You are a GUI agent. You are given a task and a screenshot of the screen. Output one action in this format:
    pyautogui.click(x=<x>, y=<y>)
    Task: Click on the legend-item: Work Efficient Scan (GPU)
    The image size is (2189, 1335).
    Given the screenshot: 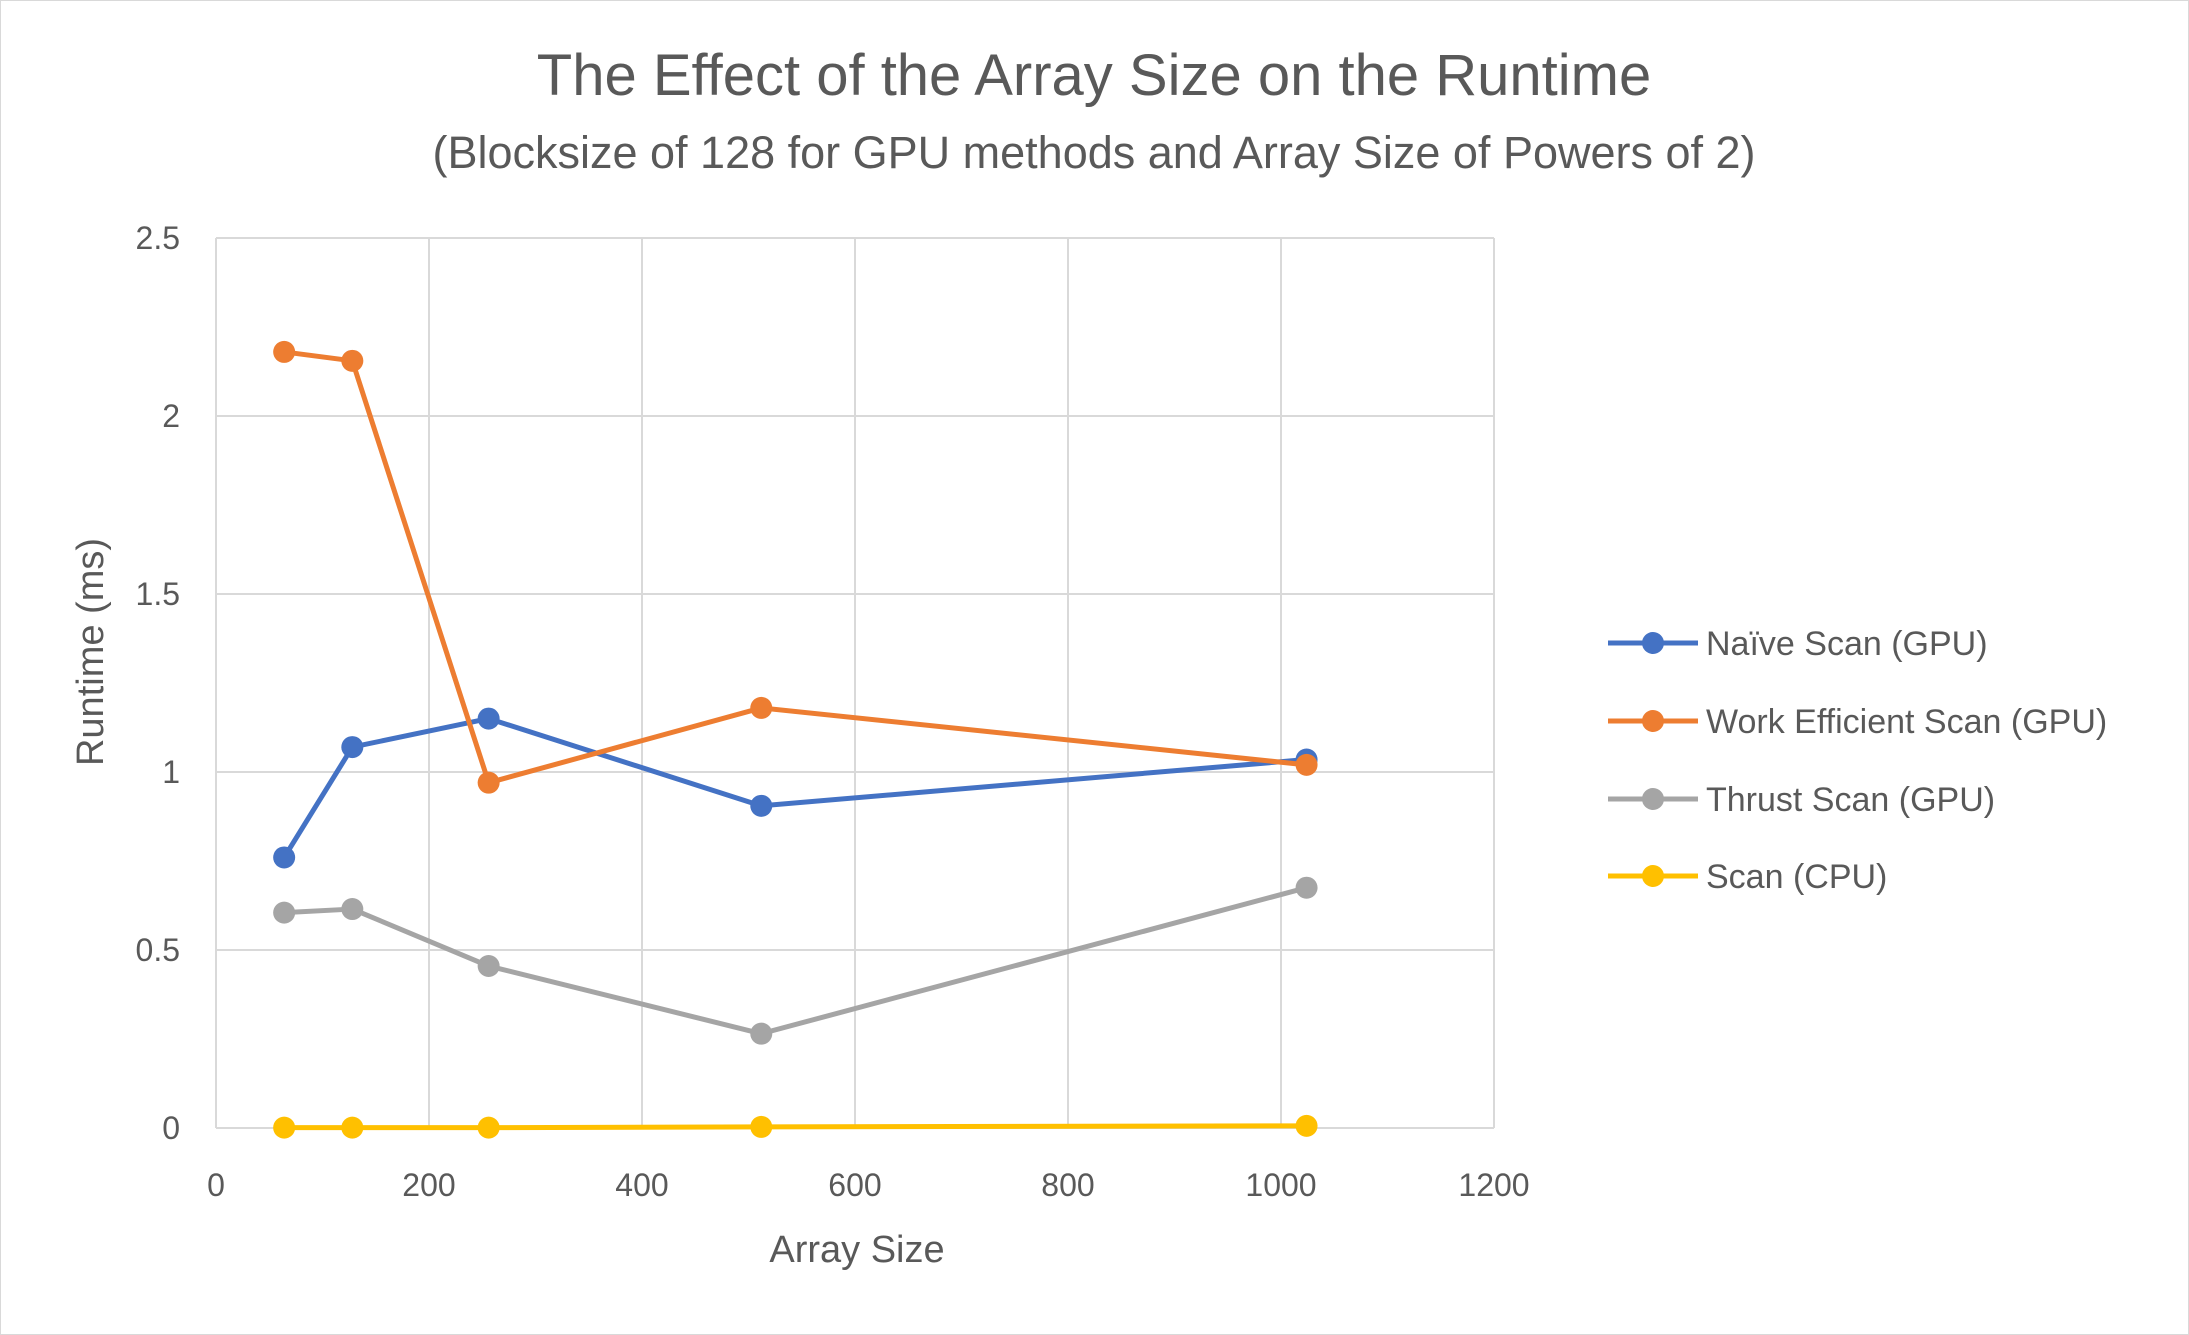 What is the action you would take?
    pyautogui.click(x=1857, y=722)
    